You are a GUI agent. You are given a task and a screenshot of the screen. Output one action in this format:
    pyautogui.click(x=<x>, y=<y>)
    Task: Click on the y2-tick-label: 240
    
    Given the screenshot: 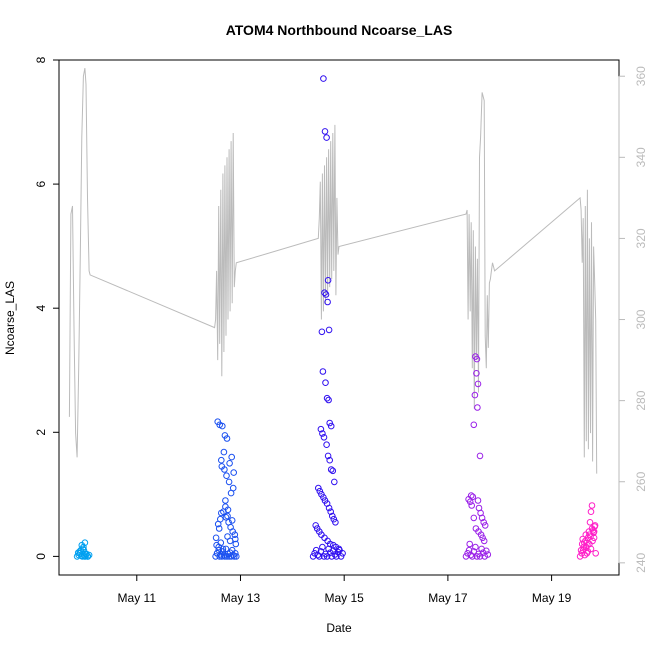 What is the action you would take?
    pyautogui.click(x=641, y=563)
    